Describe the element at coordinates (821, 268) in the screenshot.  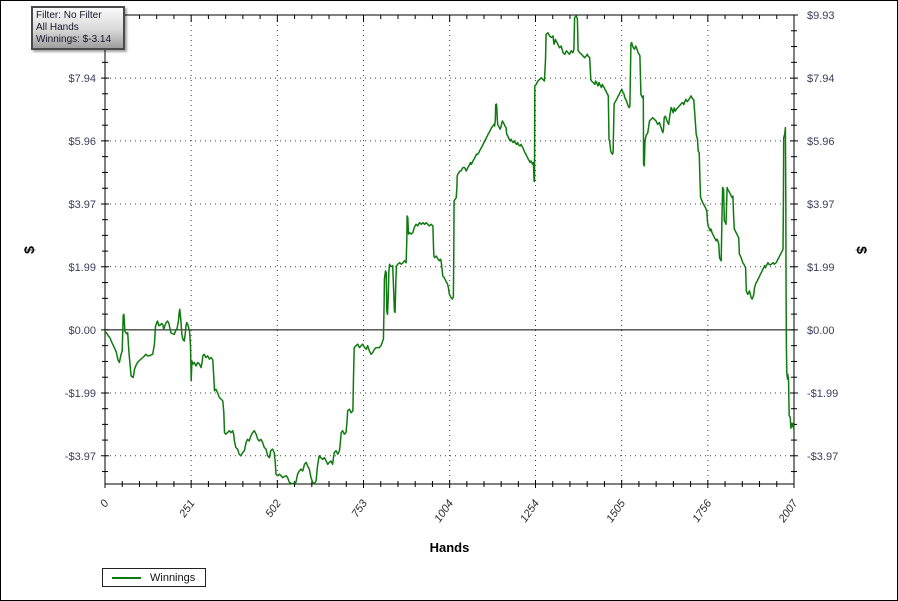
I see `y-tick-label-right: $1.99` at that location.